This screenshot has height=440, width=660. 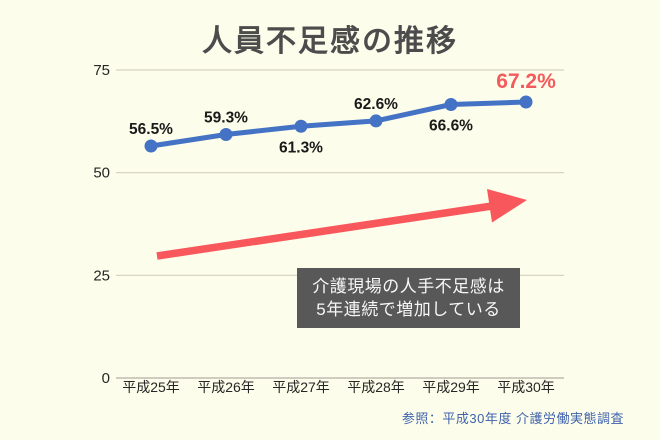 I want to click on data-point-label-highlight: 67.2%, so click(x=526, y=81).